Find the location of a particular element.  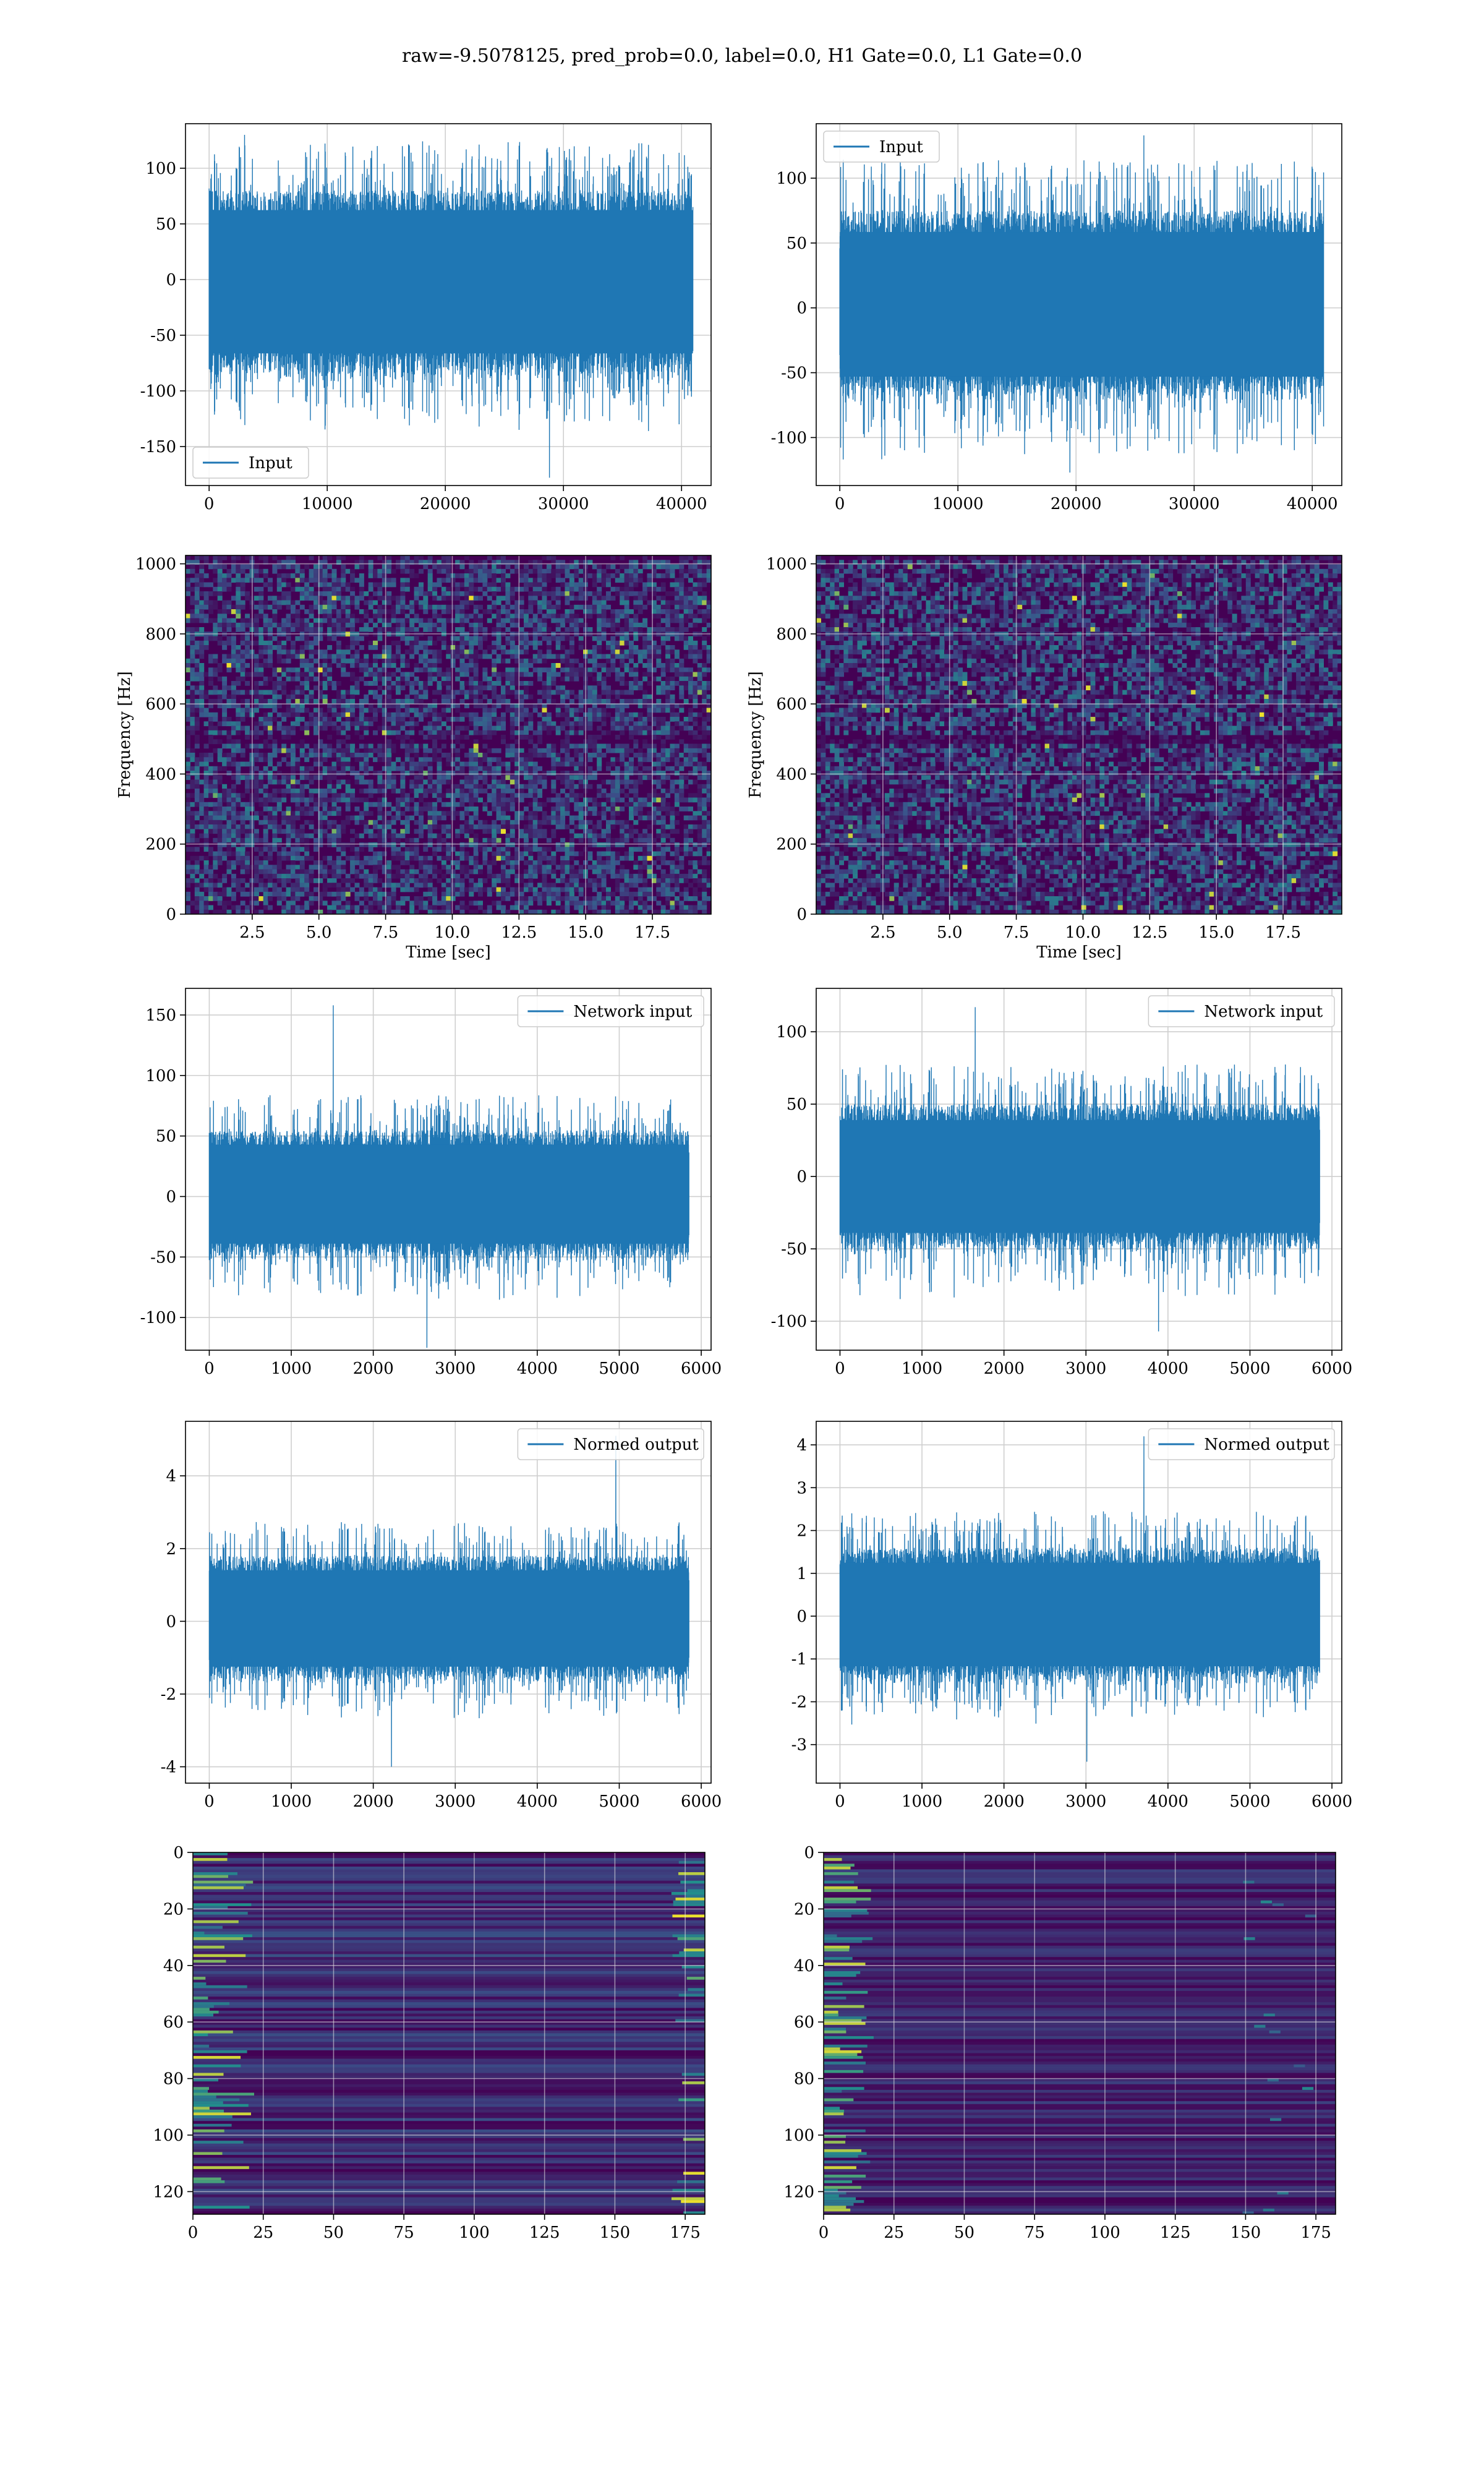

x-tick-label: 2.5 is located at coordinates (252, 932).